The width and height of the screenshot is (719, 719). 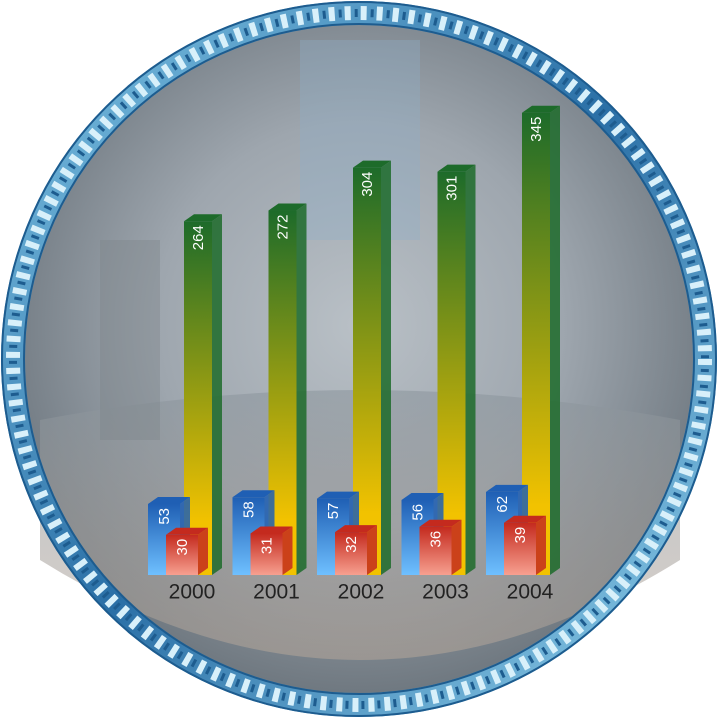 What do you see at coordinates (520, 535) in the screenshot?
I see `value-label: 39` at bounding box center [520, 535].